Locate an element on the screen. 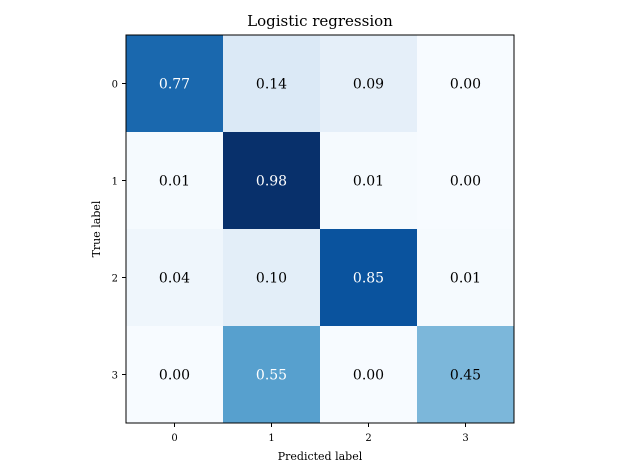 The image size is (640, 476). y-axis-label: True label is located at coordinates (96, 228).